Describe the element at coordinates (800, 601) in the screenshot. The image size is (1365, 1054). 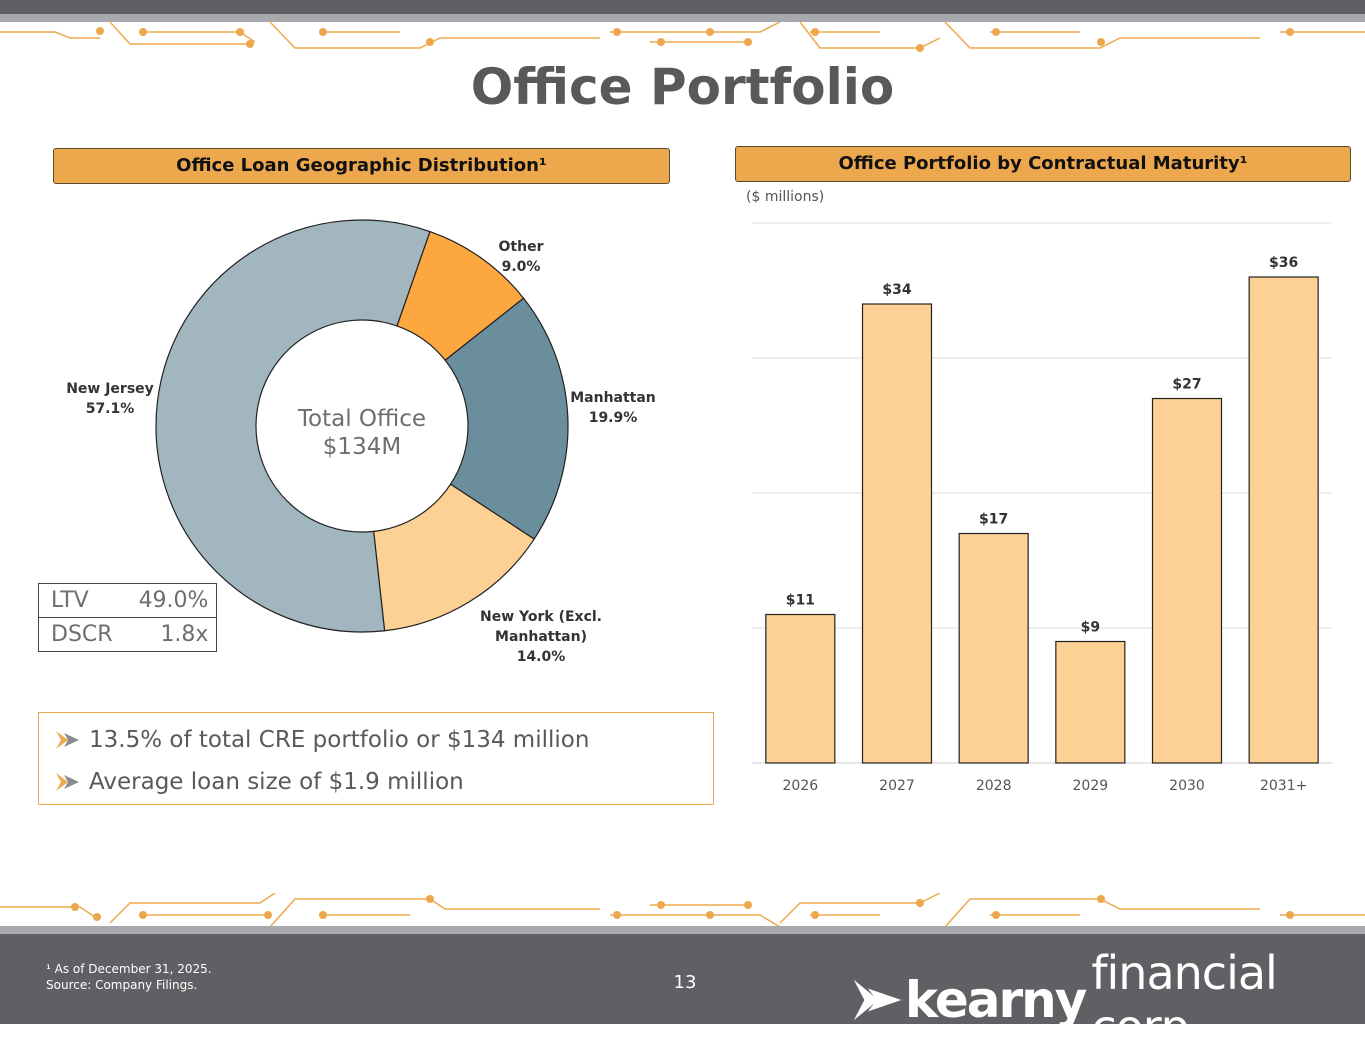
I see `bar-value-label: $11` at that location.